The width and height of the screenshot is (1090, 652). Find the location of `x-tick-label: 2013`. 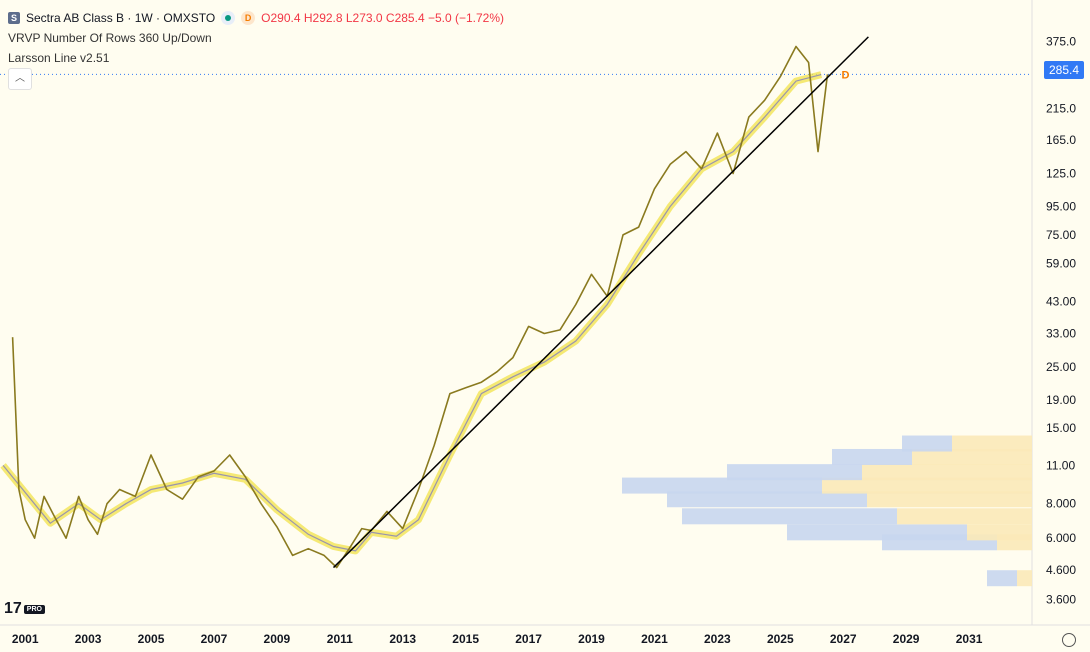

x-tick-label: 2013 is located at coordinates (402, 639).